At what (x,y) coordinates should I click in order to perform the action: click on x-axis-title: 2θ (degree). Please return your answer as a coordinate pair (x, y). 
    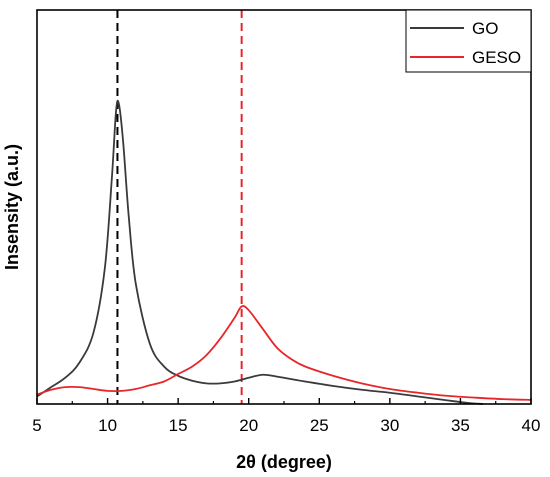
    Looking at the image, I should click on (284, 462).